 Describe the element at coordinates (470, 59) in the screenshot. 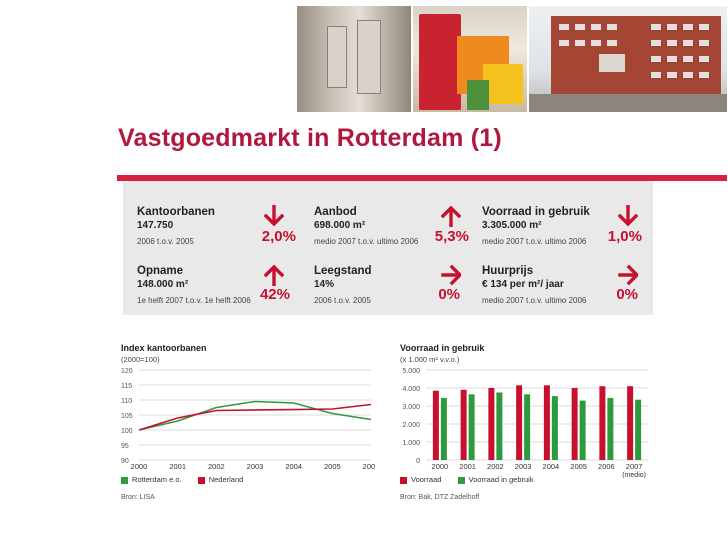

I see `photo-colorful-lobby` at that location.